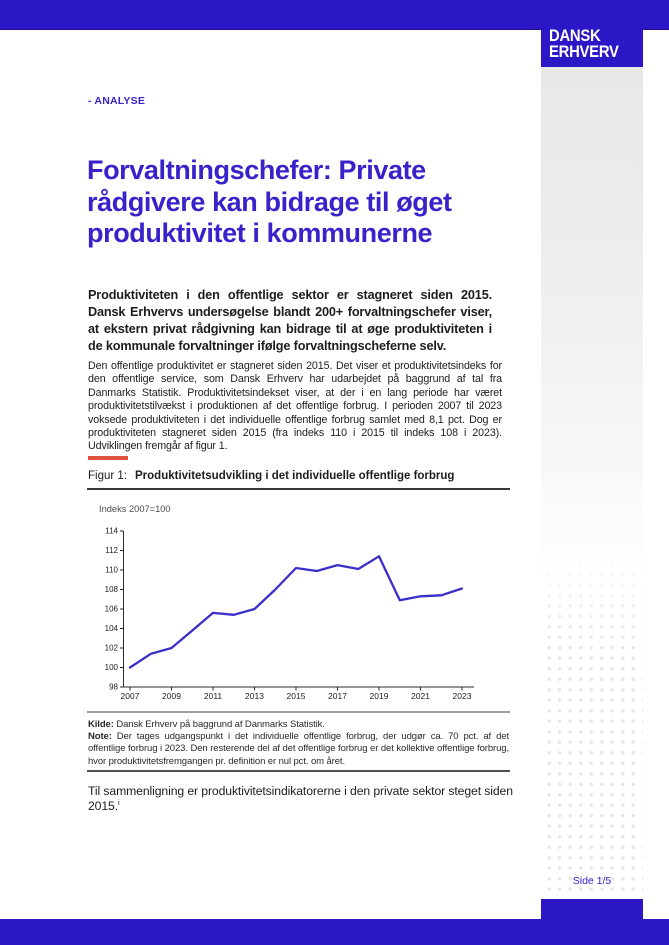 The image size is (669, 945). What do you see at coordinates (592, 881) in the screenshot?
I see `page-number: Side 1/5` at bounding box center [592, 881].